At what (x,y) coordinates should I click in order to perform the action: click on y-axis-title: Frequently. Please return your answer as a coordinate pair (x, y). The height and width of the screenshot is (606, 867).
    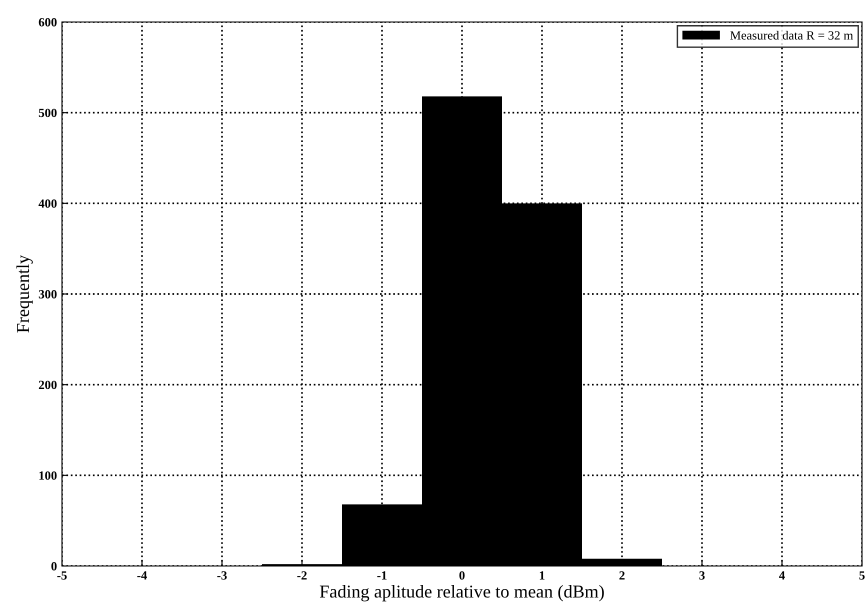
    Looking at the image, I should click on (24, 293).